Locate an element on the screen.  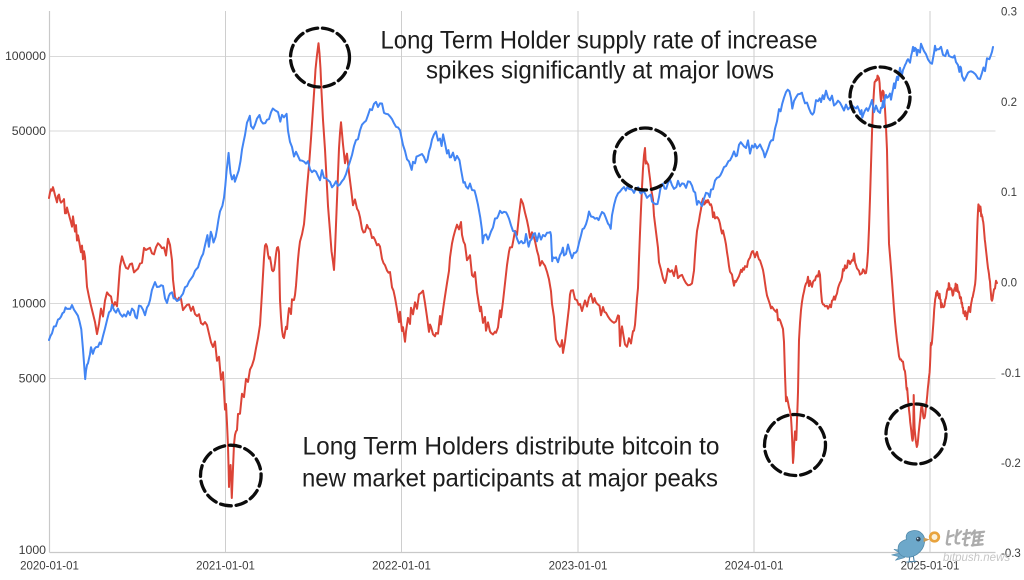
svg-text: -0.1 is located at coordinates (1011, 374).